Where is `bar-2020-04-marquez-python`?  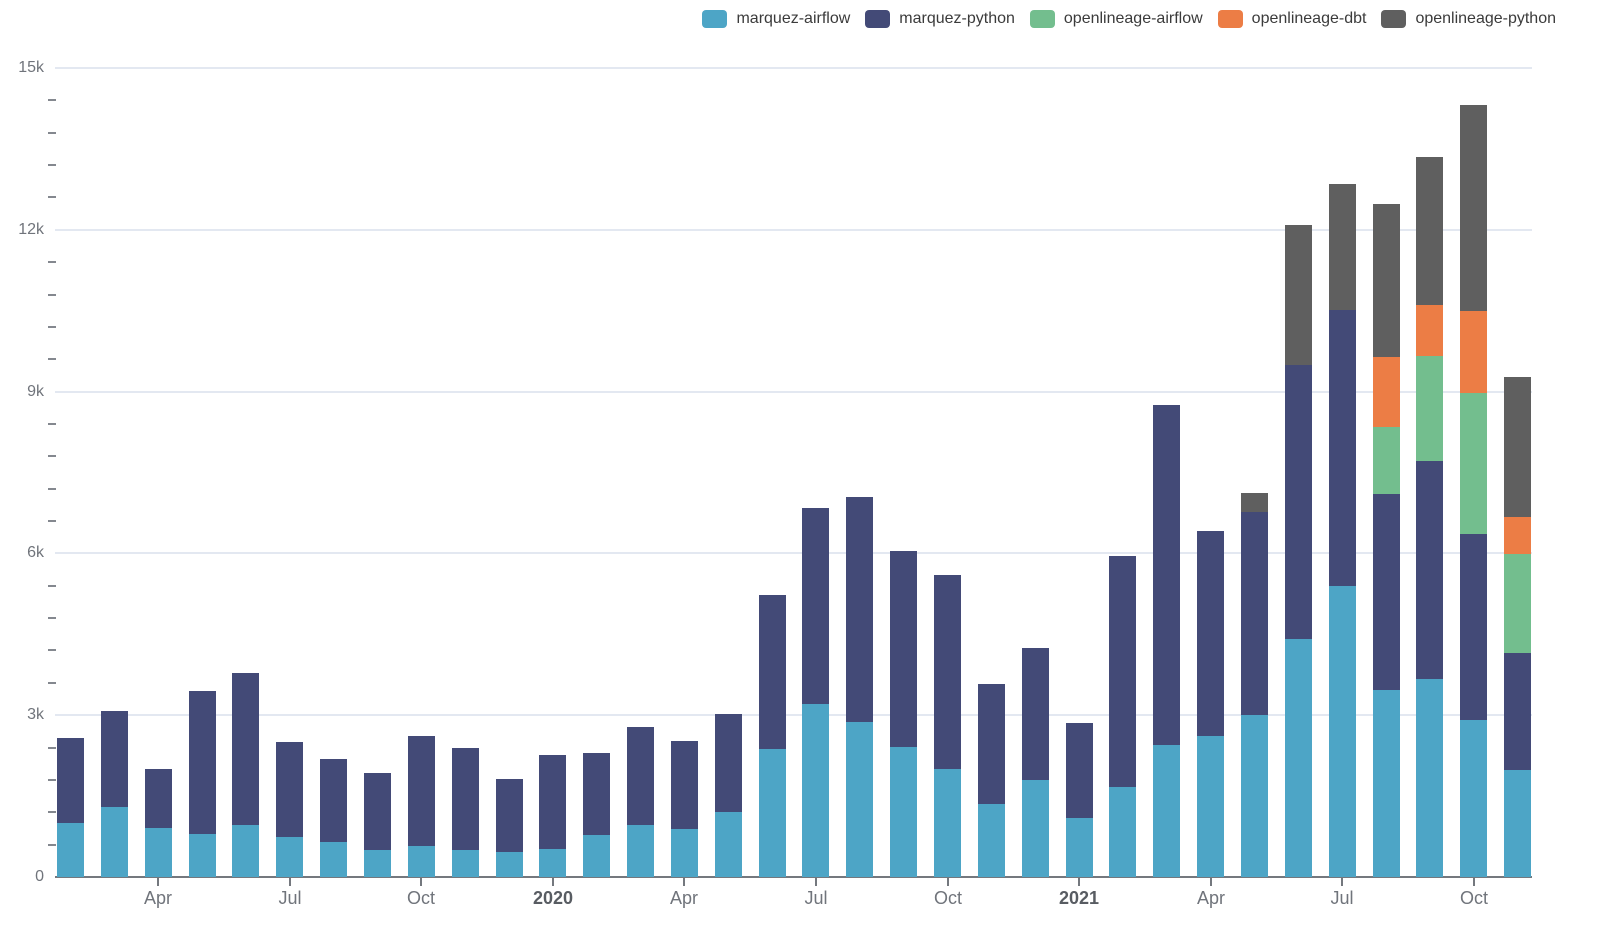
bar-2020-04-marquez-python is located at coordinates (684, 785).